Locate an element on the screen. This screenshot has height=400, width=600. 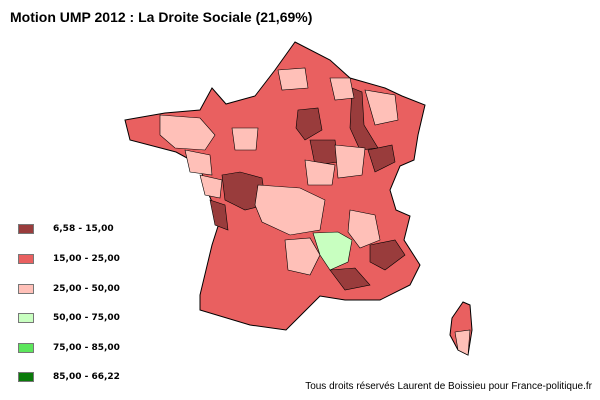
legend-label: 15,00 - 25,00 is located at coordinates (86, 259).